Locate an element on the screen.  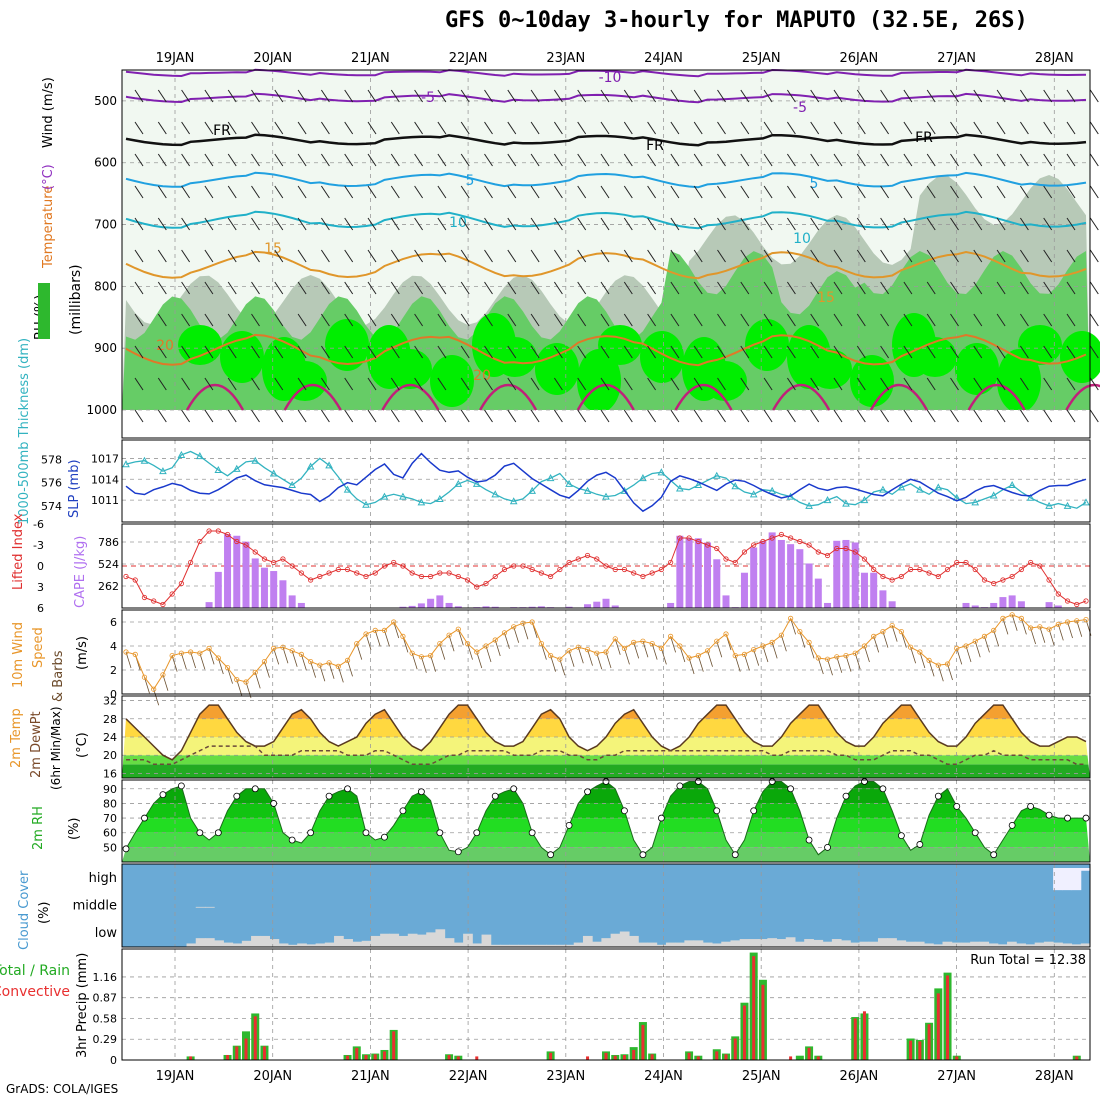
li-tick-label: -6 is located at coordinates (38, 524).